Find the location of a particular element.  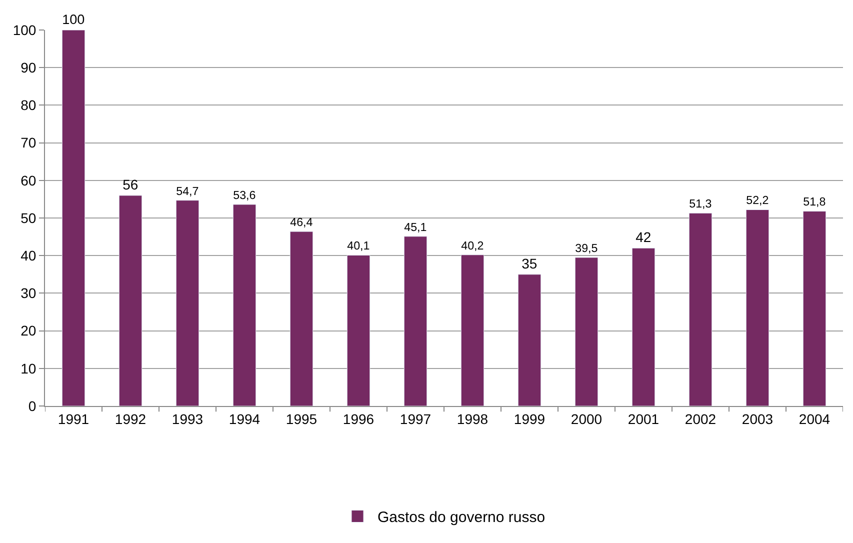

x-tick-label: 2002 is located at coordinates (700, 418).